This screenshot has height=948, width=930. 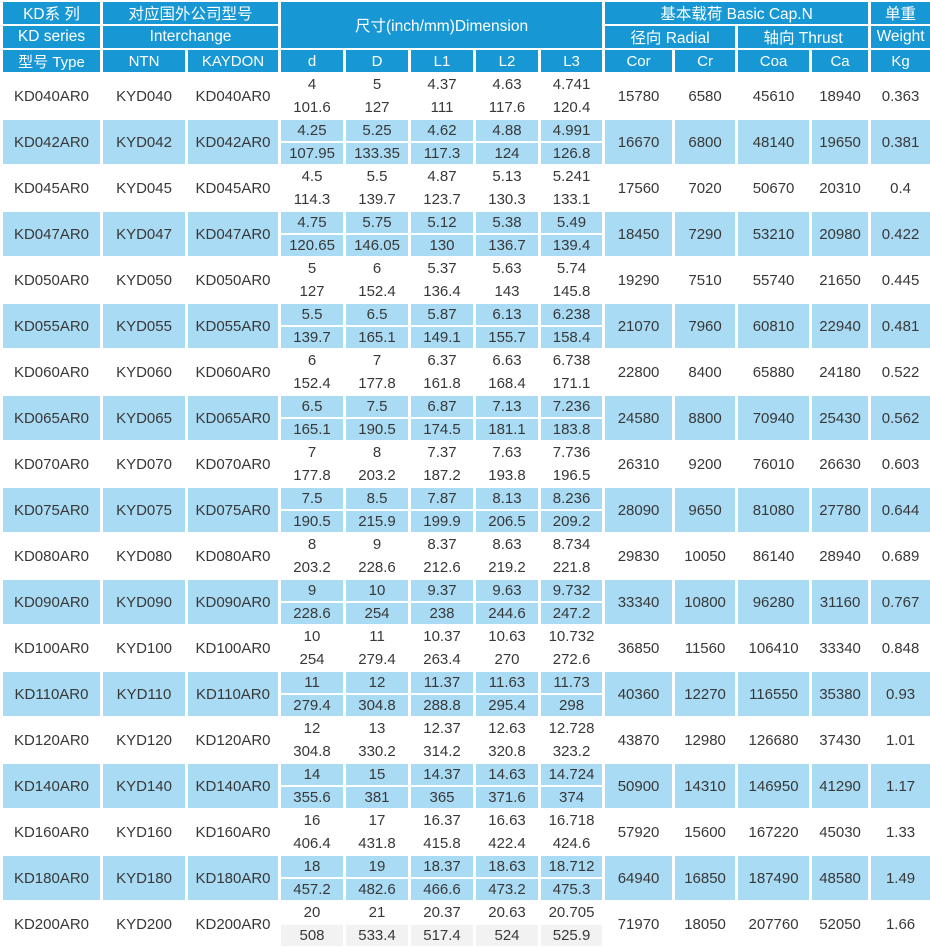 What do you see at coordinates (312, 383) in the screenshot?
I see `dim-d-mm-cell: 152.4` at bounding box center [312, 383].